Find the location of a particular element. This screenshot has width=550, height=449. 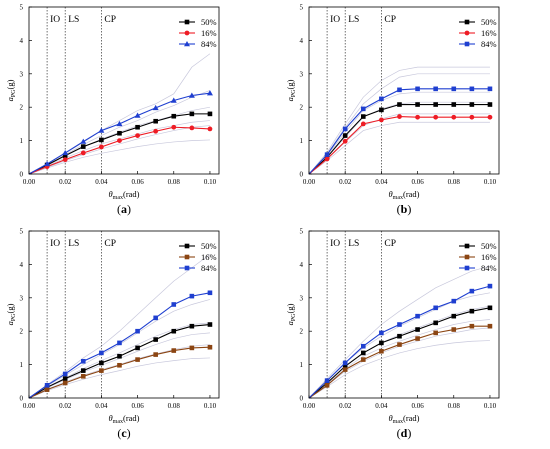

limit-label-io: IO is located at coordinates (55, 20).